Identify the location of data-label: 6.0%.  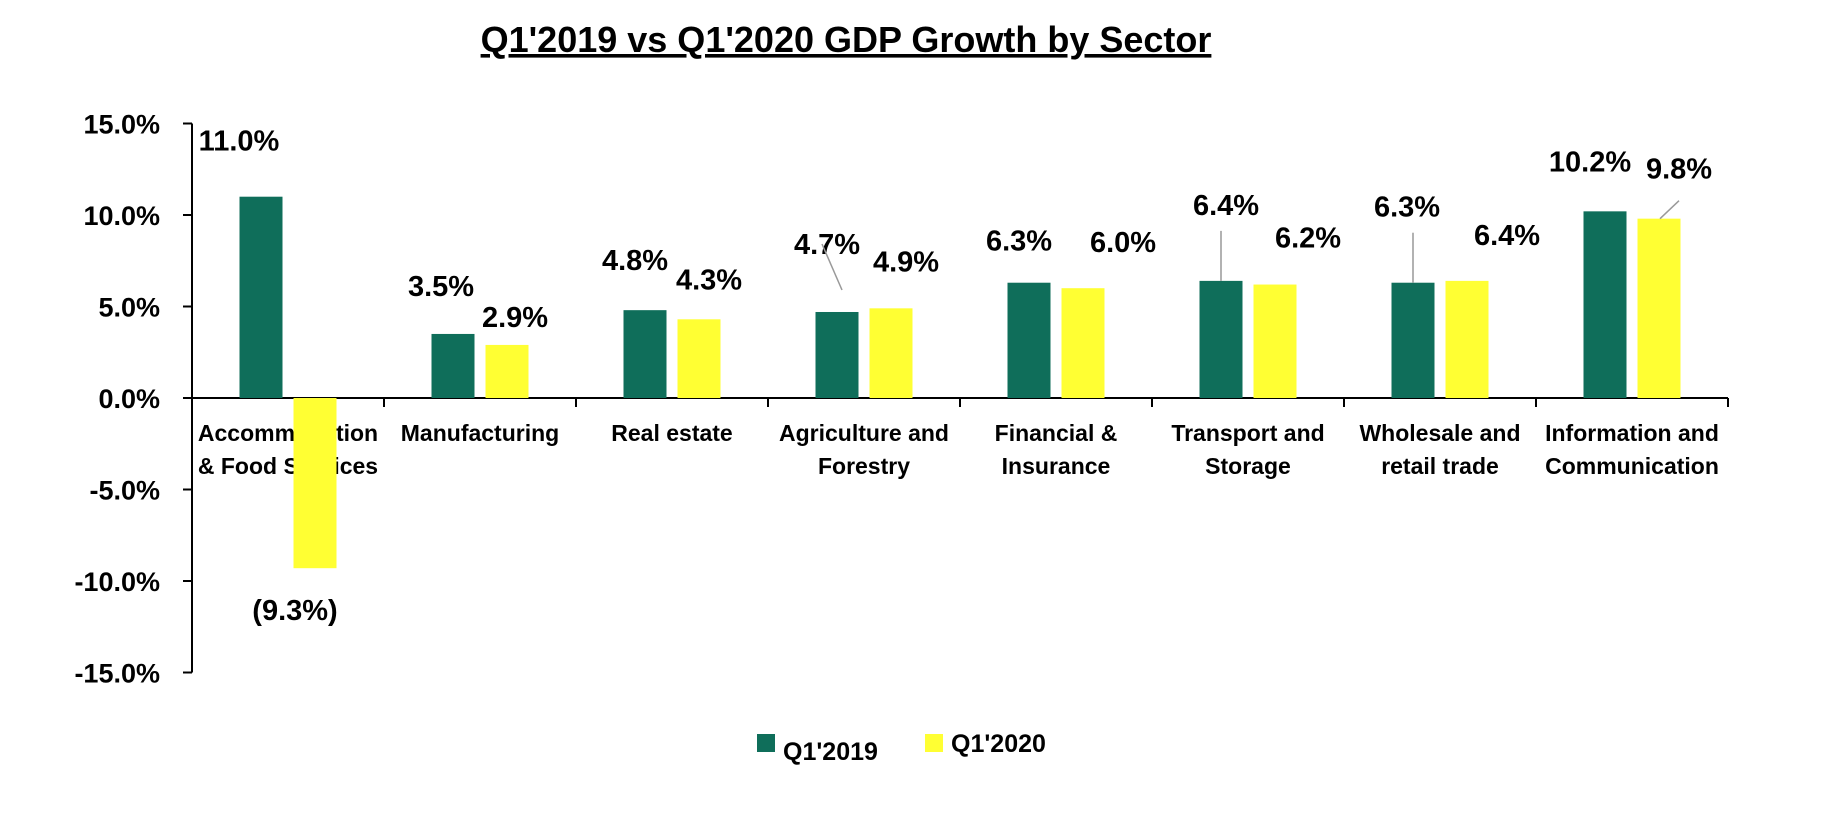
(1123, 243).